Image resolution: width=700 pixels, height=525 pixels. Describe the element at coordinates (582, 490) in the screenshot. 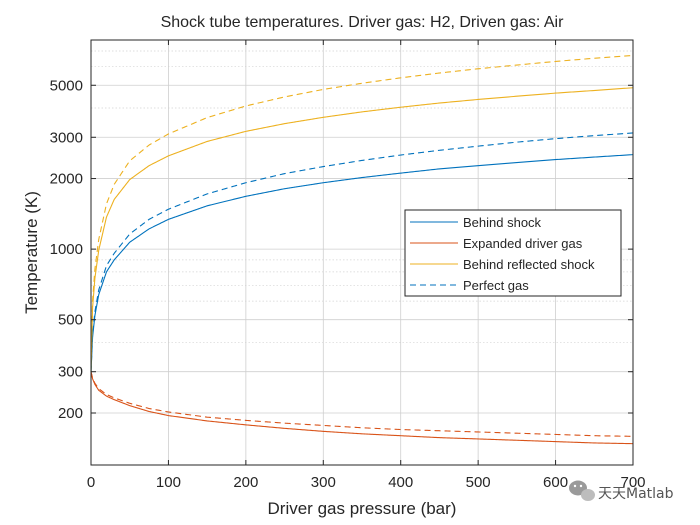

I see `wechat-icon` at that location.